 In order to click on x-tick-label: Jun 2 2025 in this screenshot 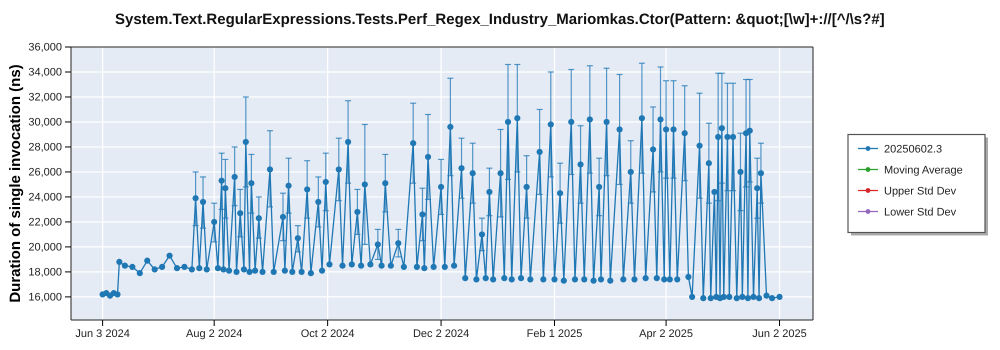, I will do `click(779, 334)`.